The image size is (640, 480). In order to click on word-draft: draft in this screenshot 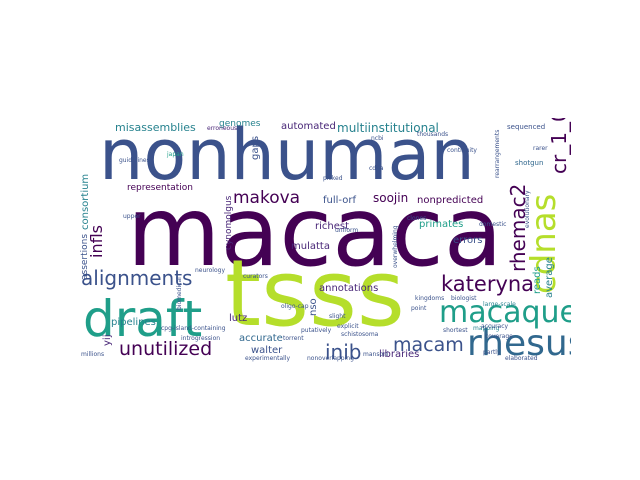, I will do `click(143, 319)`.